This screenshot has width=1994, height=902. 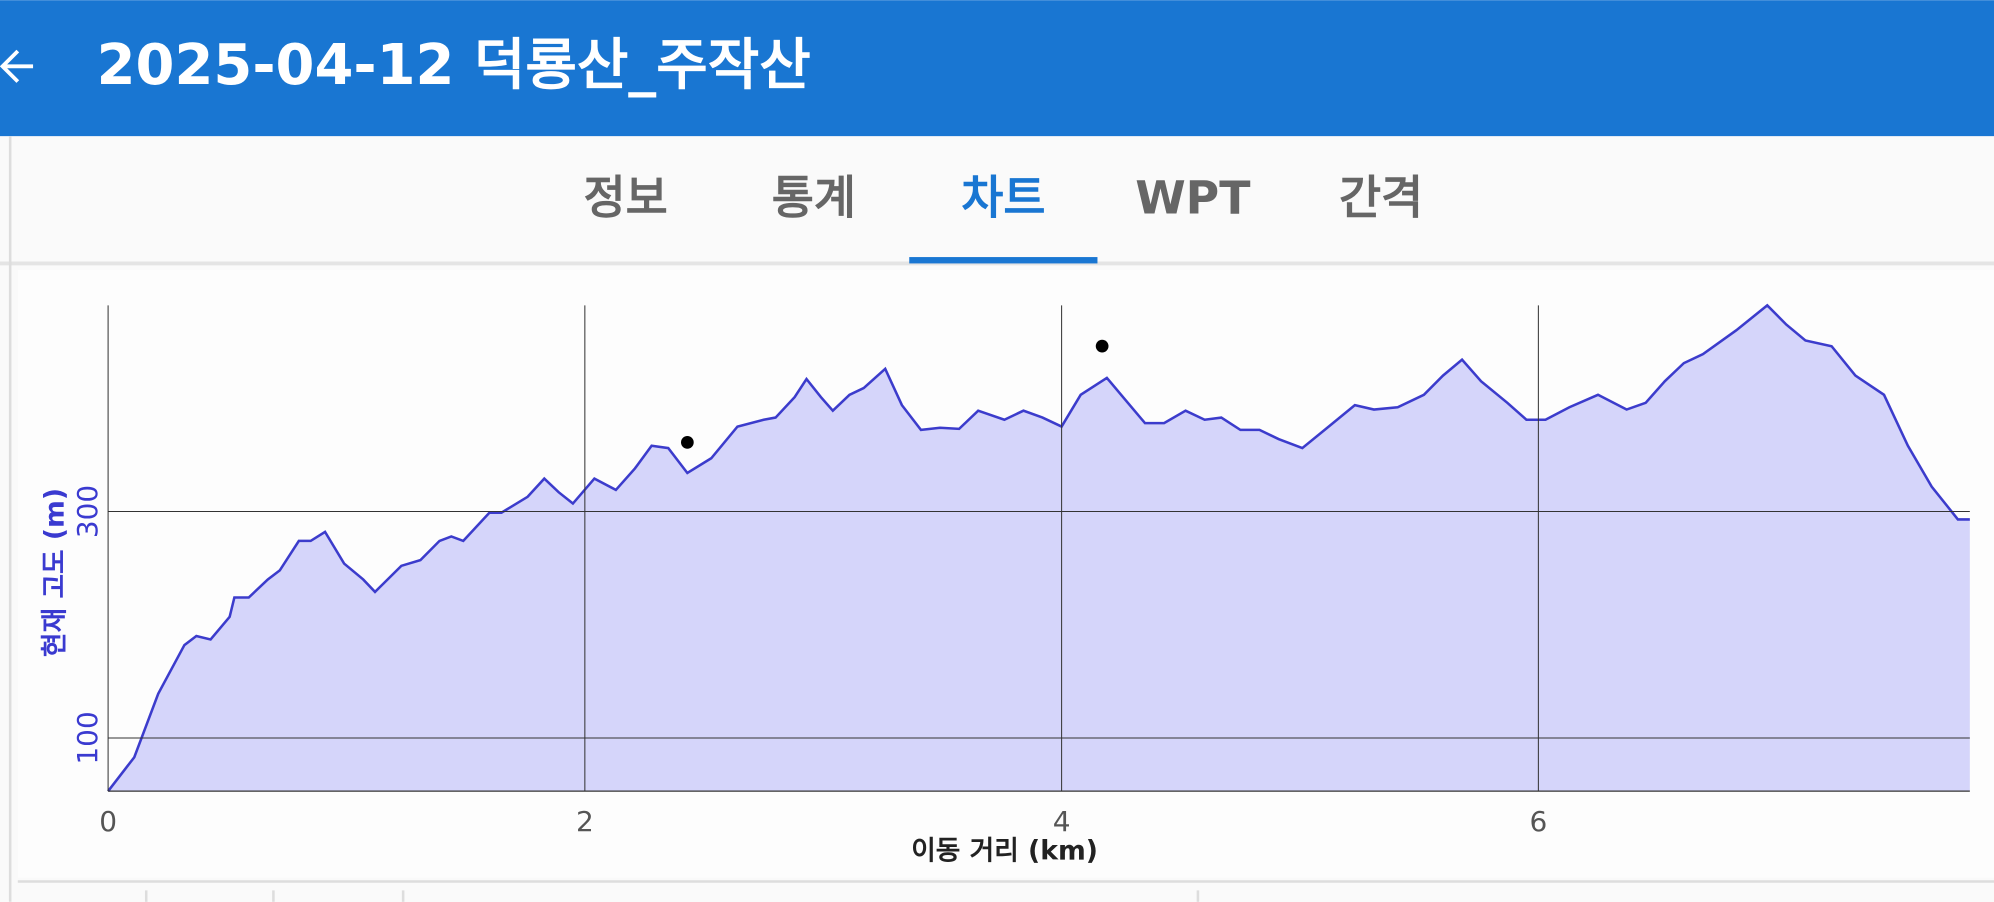 I want to click on title: 2025-04-12 덕룡산_주작산, so click(x=454, y=65).